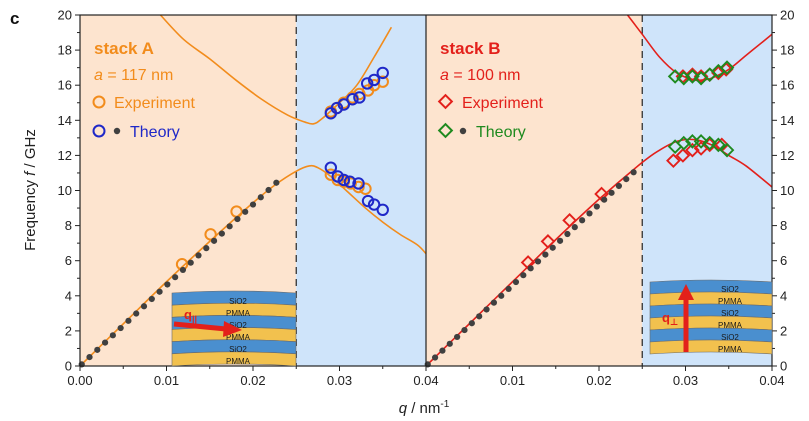 This screenshot has width=809, height=421. I want to click on stack-b-title: stack B, so click(470, 48).